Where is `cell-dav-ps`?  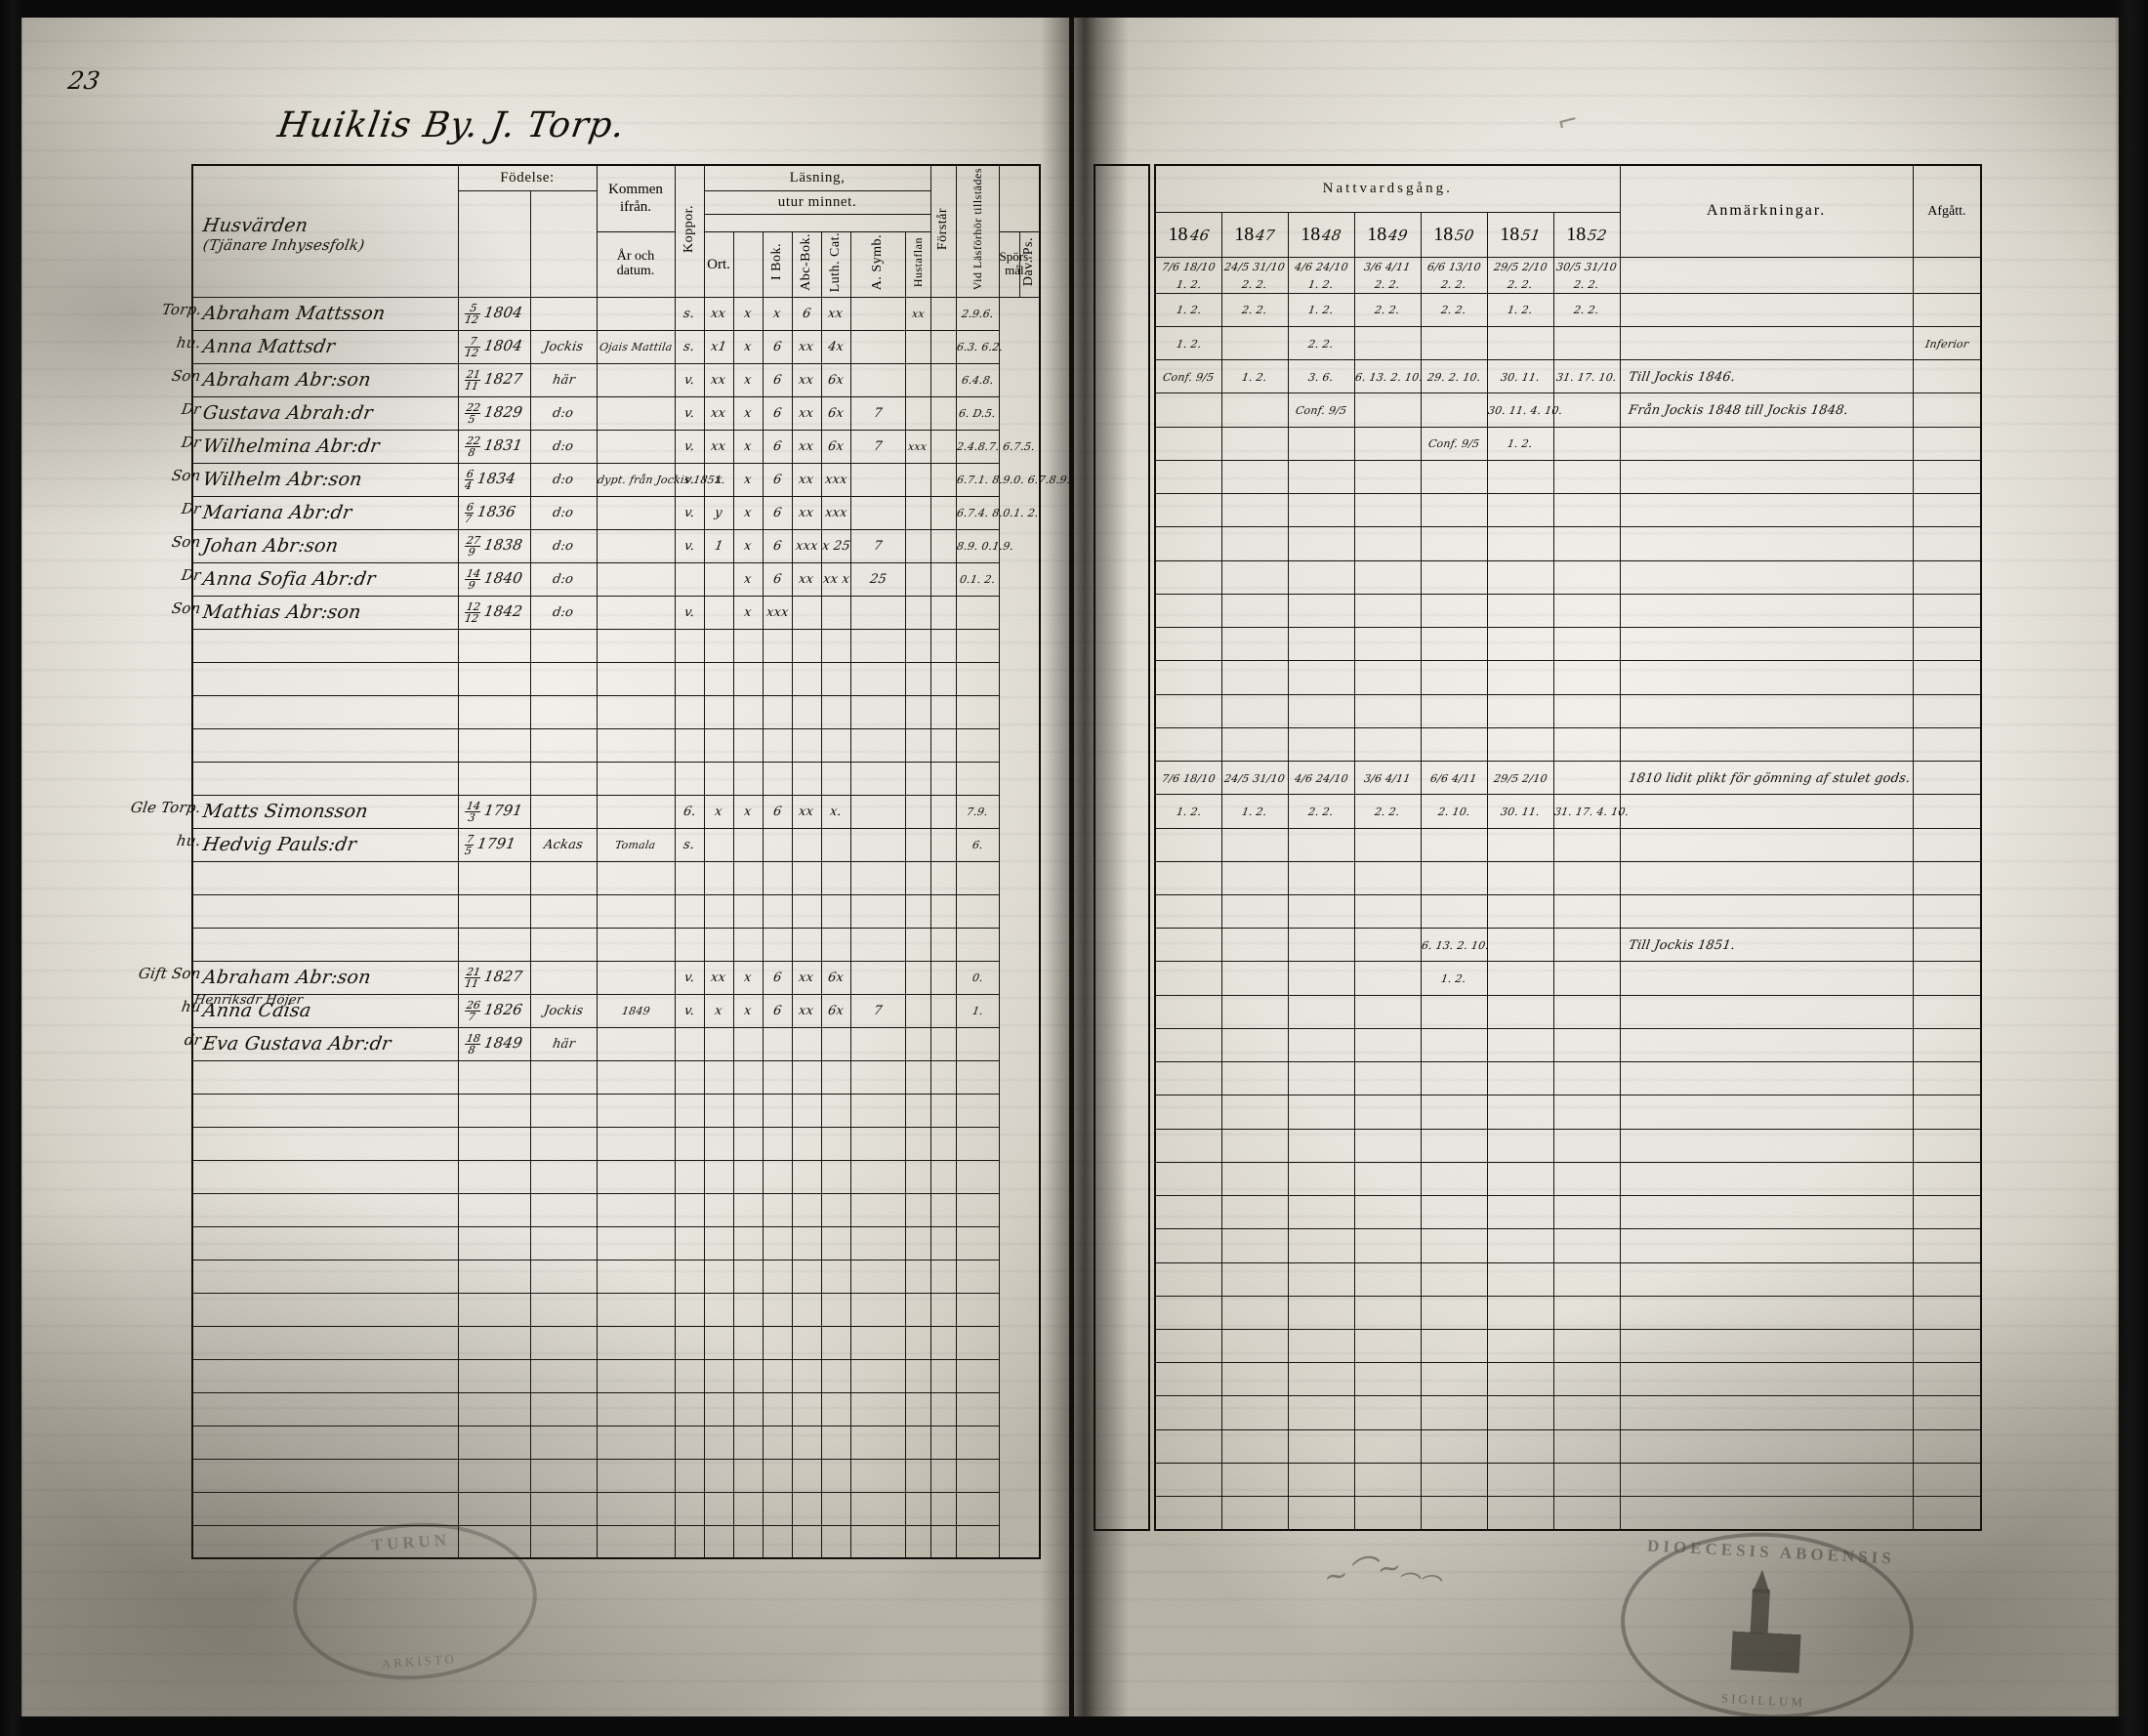
cell-dav-ps is located at coordinates (917, 379).